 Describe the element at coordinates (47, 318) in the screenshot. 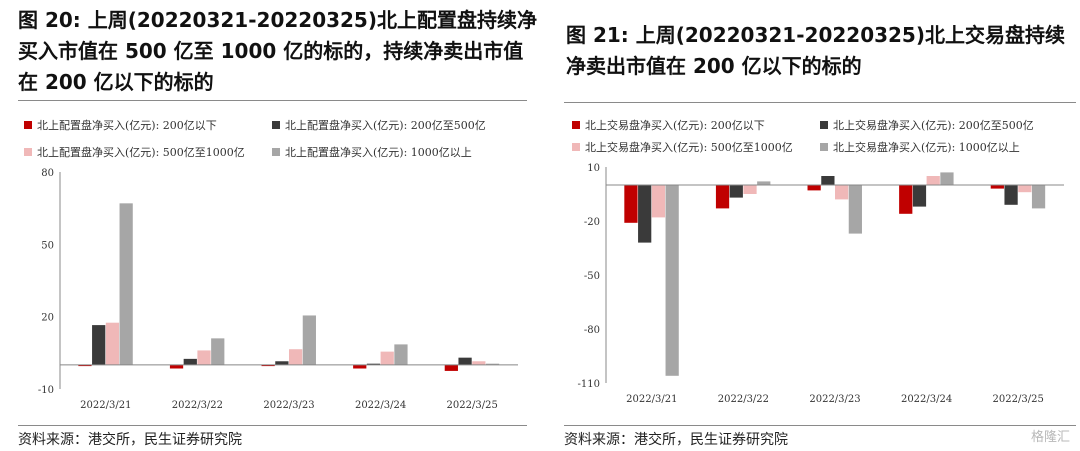

I see `y-tick-label-0-1: 20` at that location.